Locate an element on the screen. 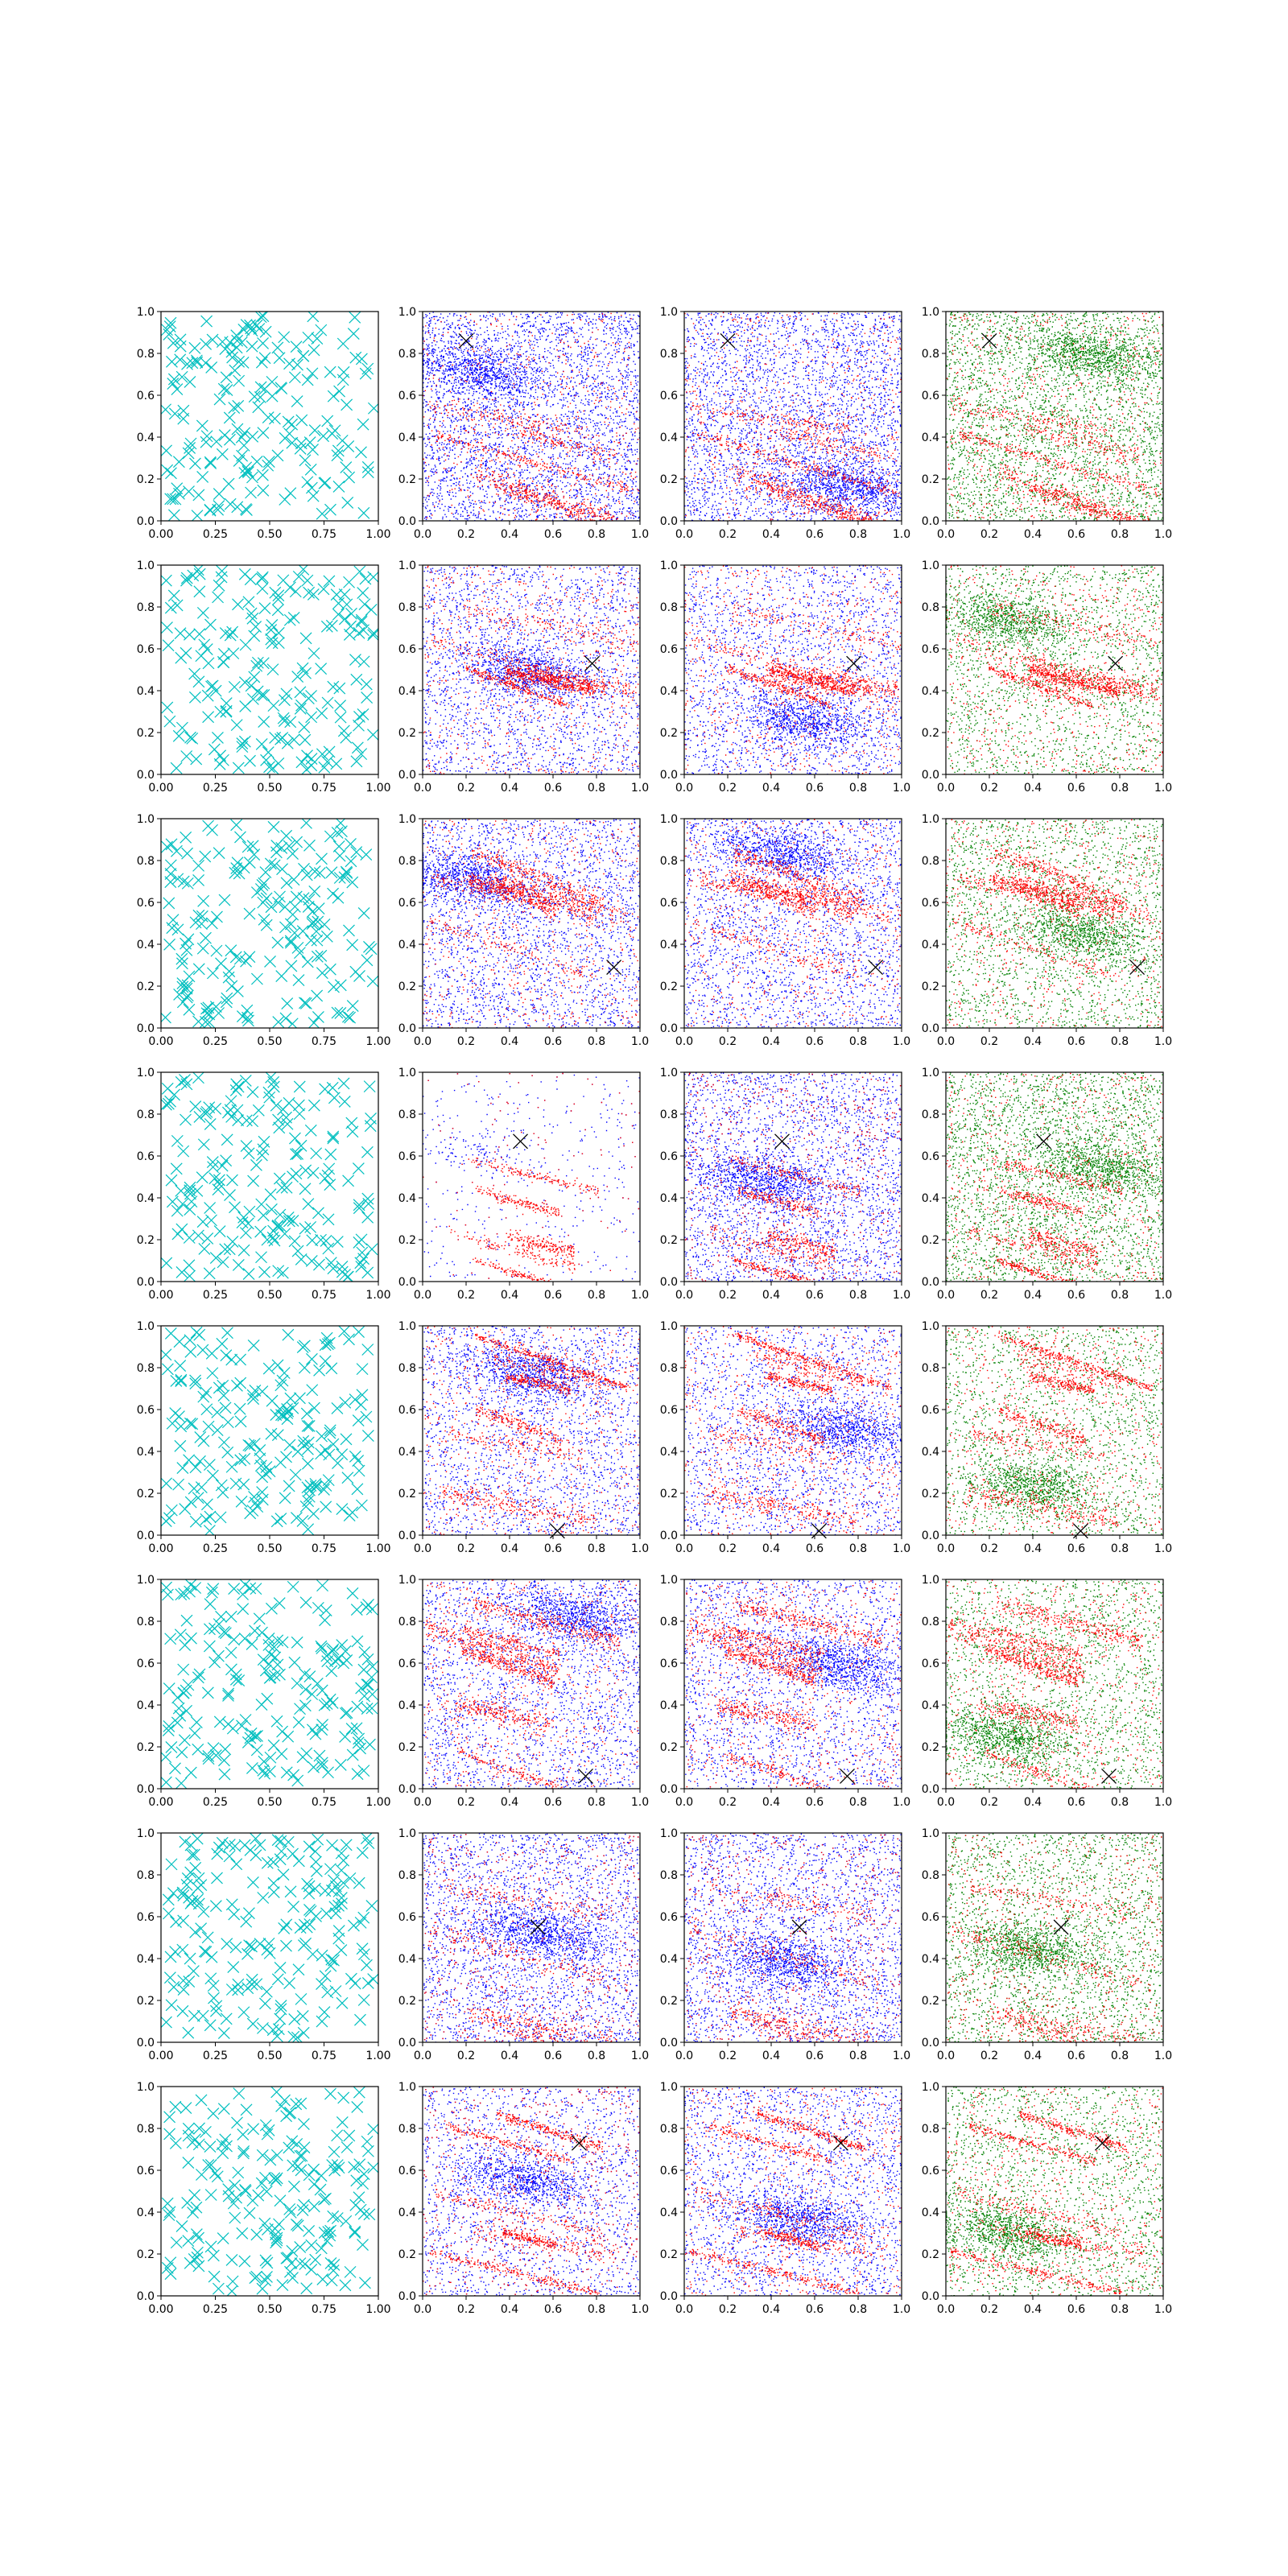  x-tick-label: 0.4 is located at coordinates (771, 788).